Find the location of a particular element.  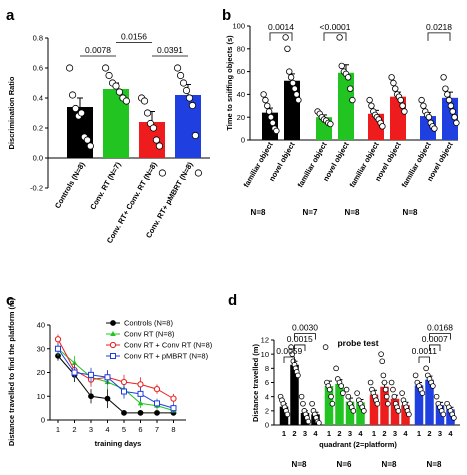

d-y-tick-label-6: 12 is located at coordinates (265, 340).